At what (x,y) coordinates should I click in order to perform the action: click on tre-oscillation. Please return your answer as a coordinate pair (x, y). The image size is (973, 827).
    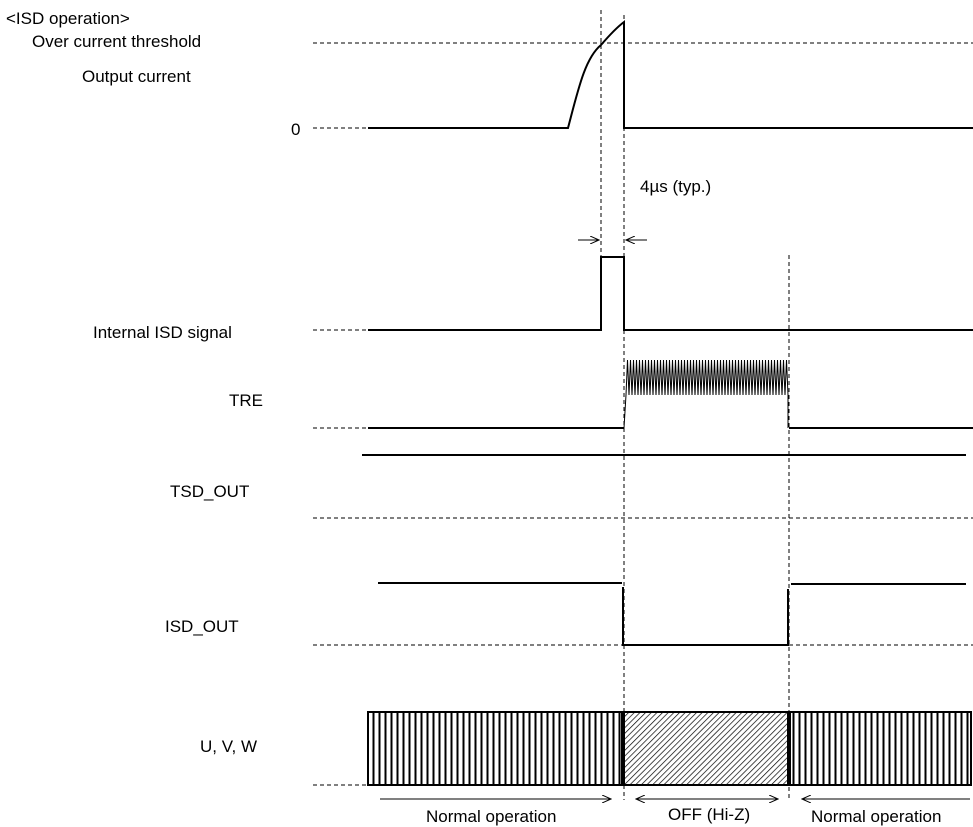
    Looking at the image, I should click on (706, 394).